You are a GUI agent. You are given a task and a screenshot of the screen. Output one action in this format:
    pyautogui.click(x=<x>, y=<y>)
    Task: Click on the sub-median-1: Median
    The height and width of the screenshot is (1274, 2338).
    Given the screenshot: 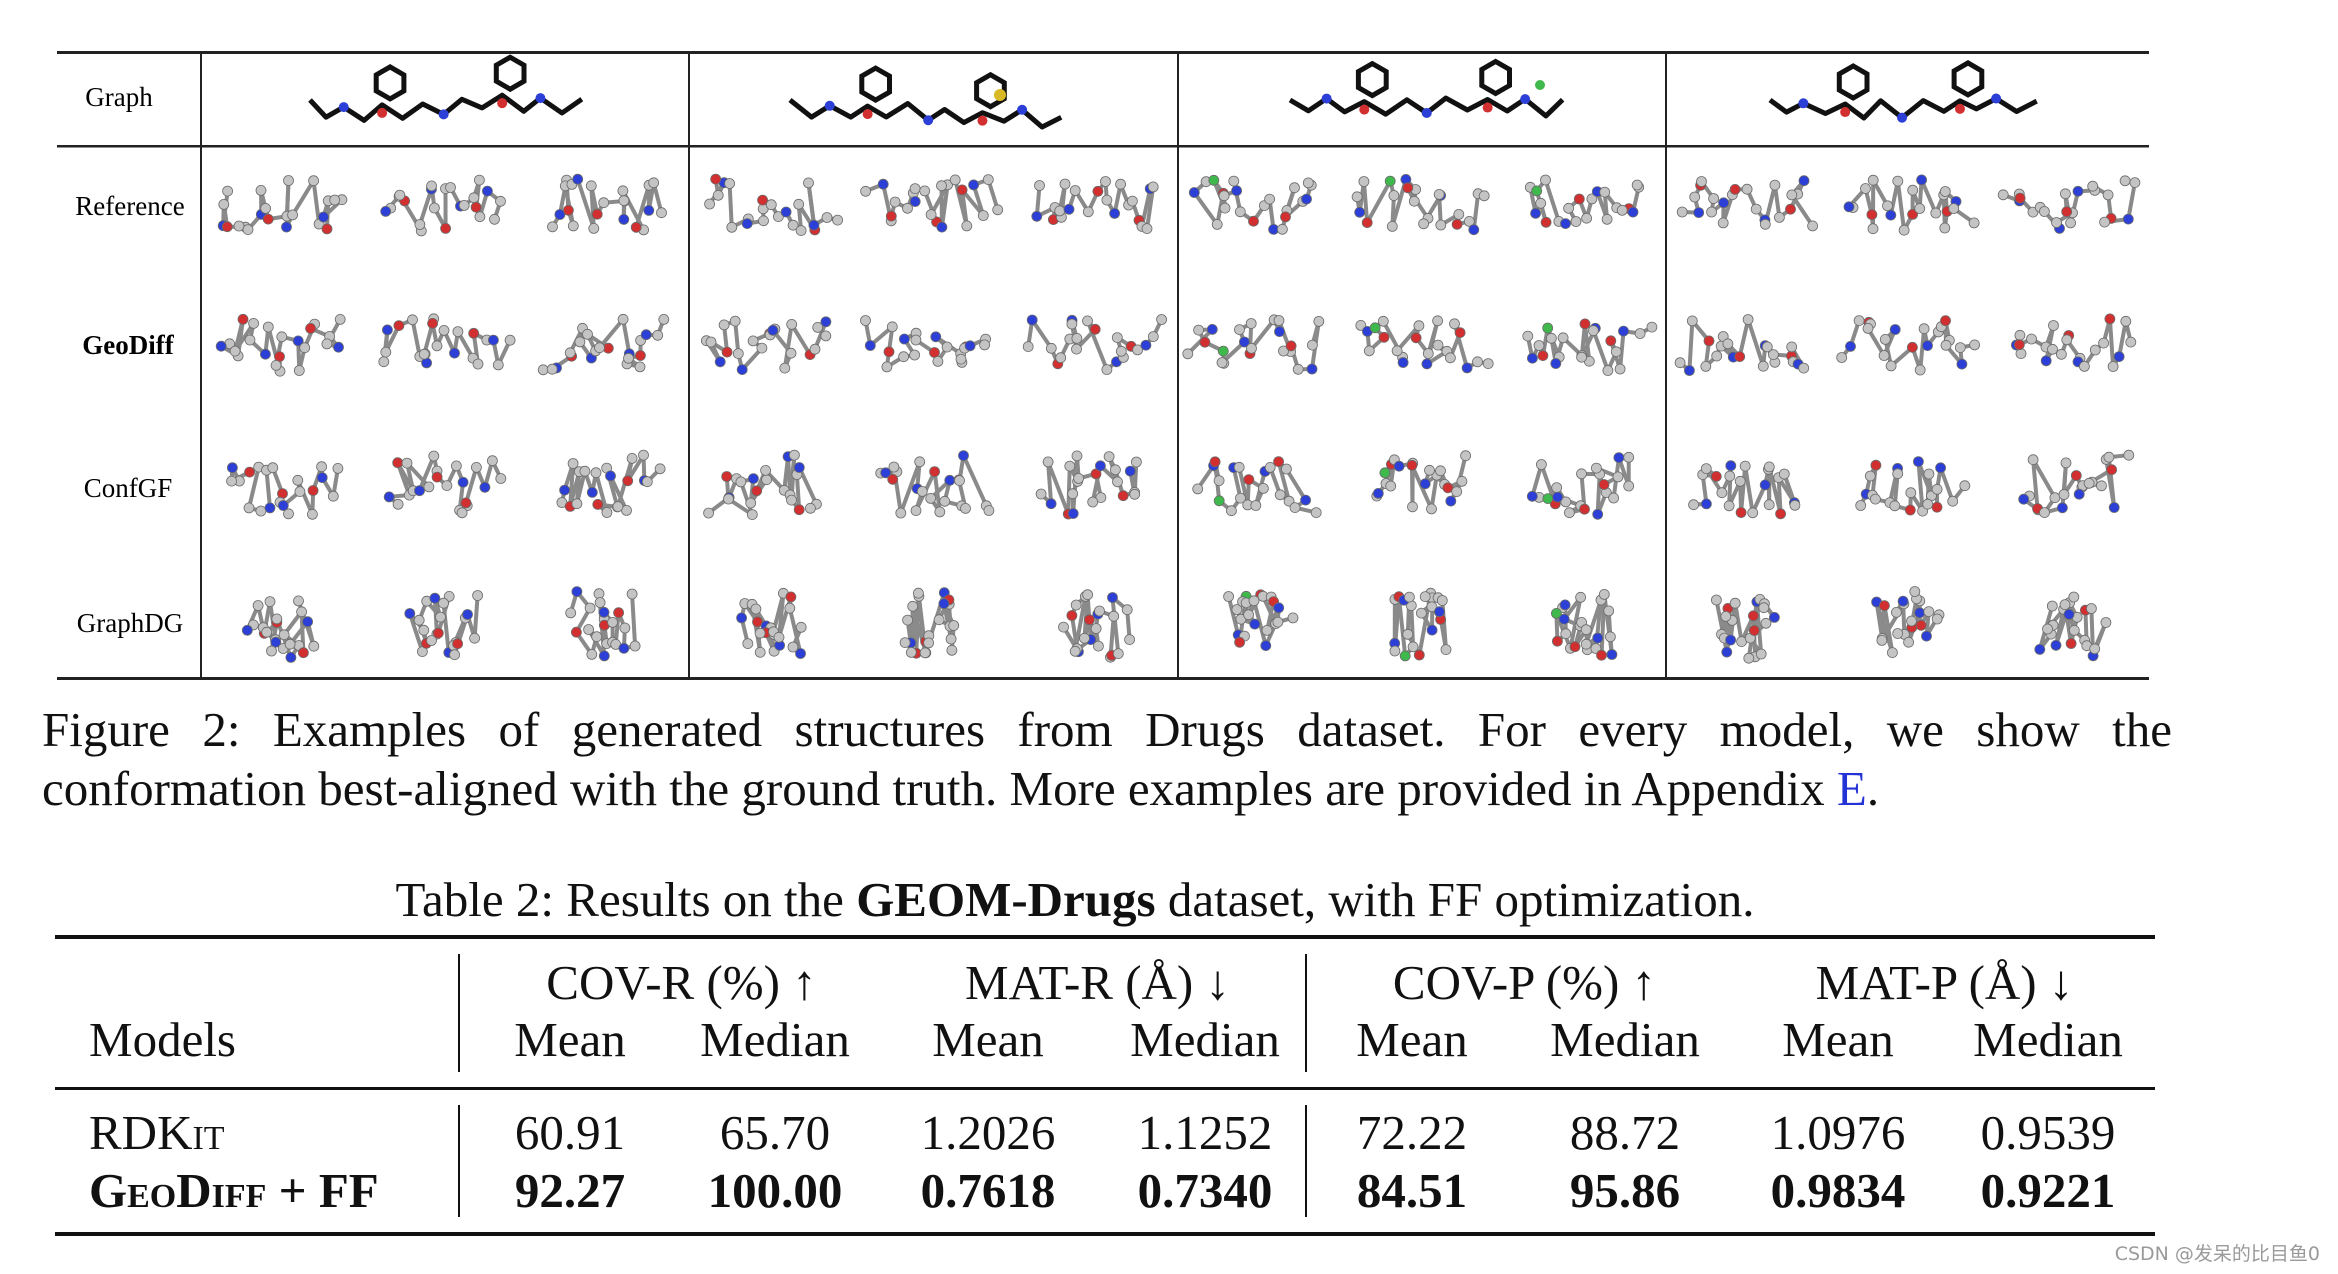 What is the action you would take?
    pyautogui.click(x=775, y=1039)
    